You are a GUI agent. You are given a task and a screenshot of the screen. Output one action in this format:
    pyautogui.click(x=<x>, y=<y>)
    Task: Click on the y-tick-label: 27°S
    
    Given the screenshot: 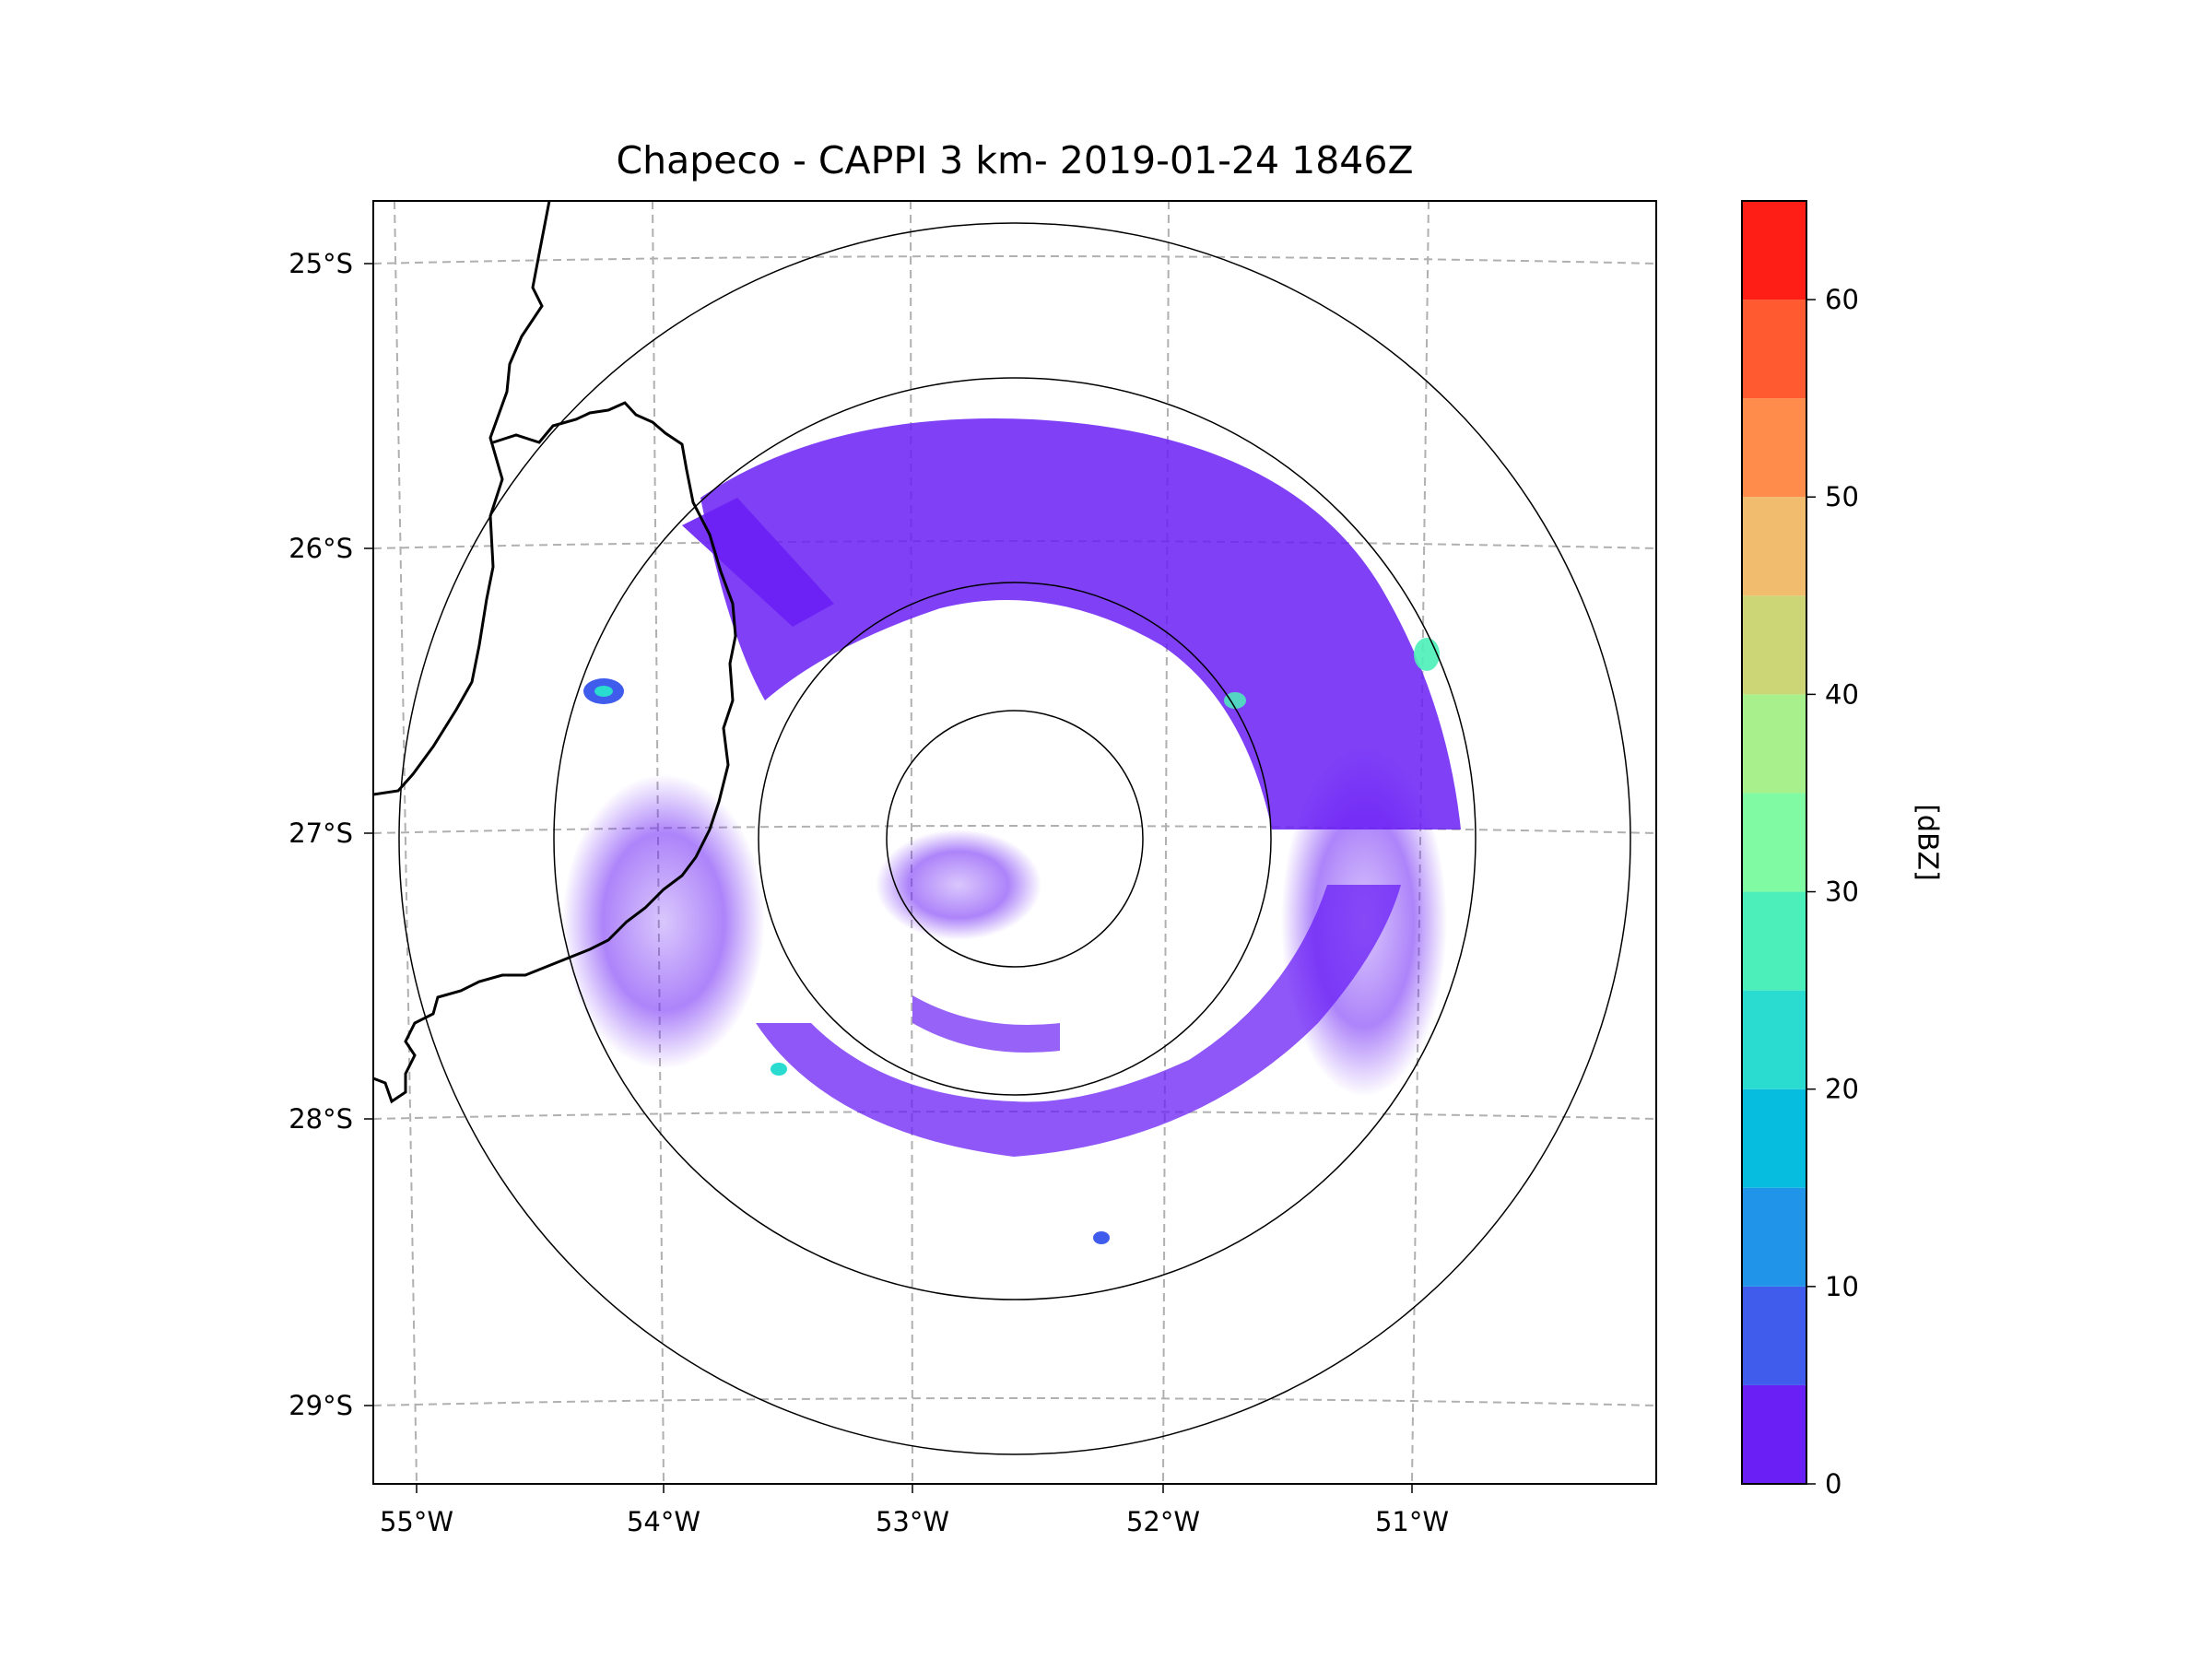 What is the action you would take?
    pyautogui.click(x=320, y=833)
    